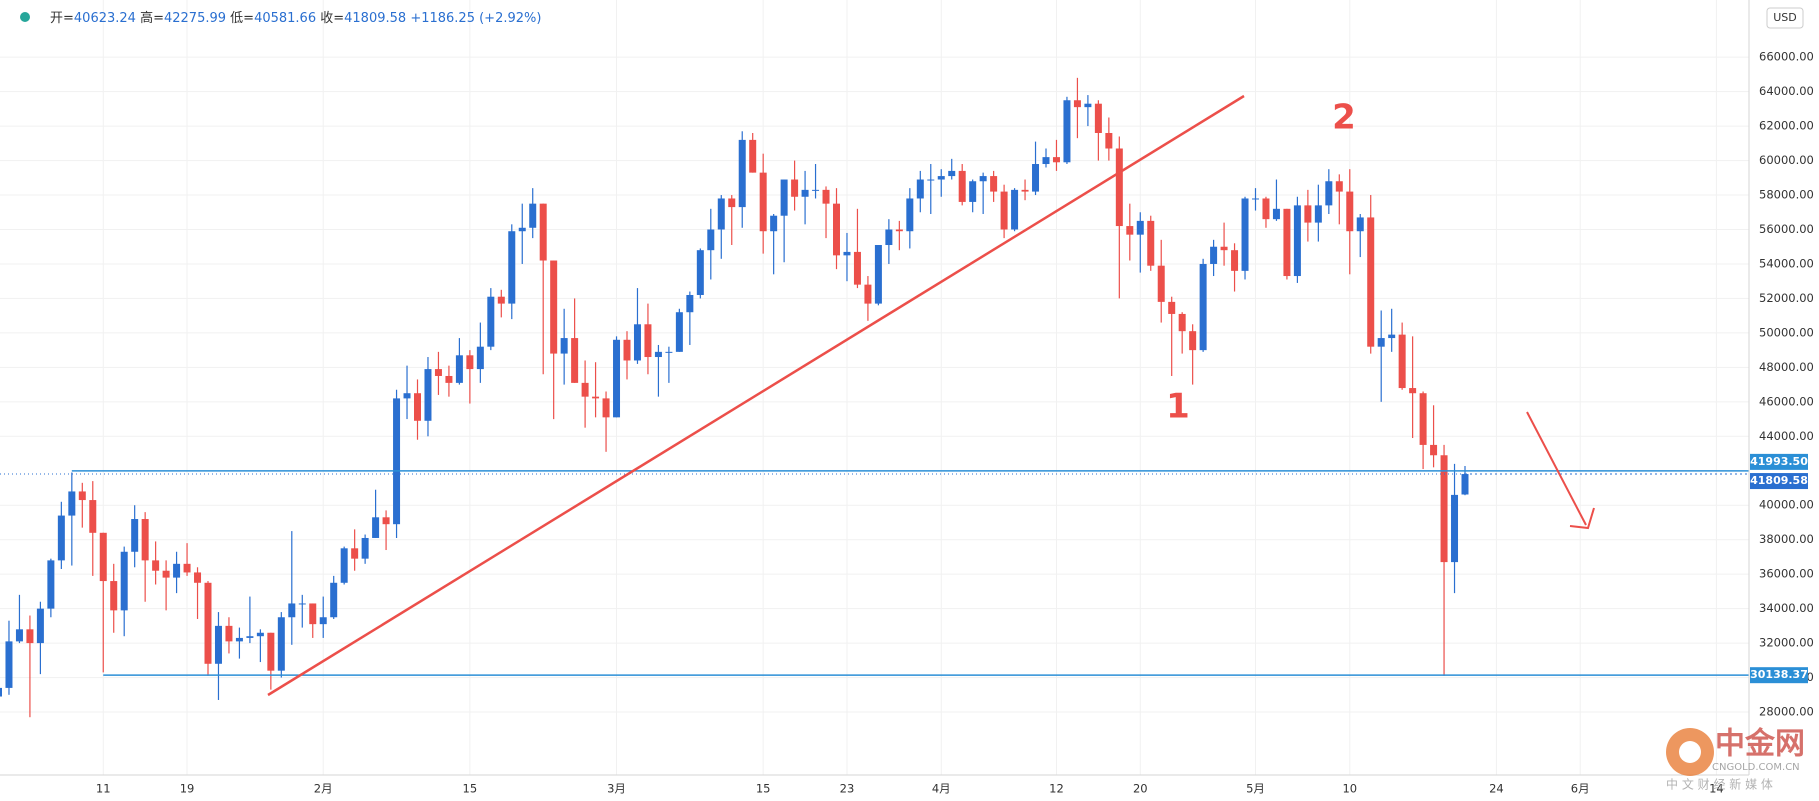  I want to click on header-value: 40581.66, so click(285, 18).